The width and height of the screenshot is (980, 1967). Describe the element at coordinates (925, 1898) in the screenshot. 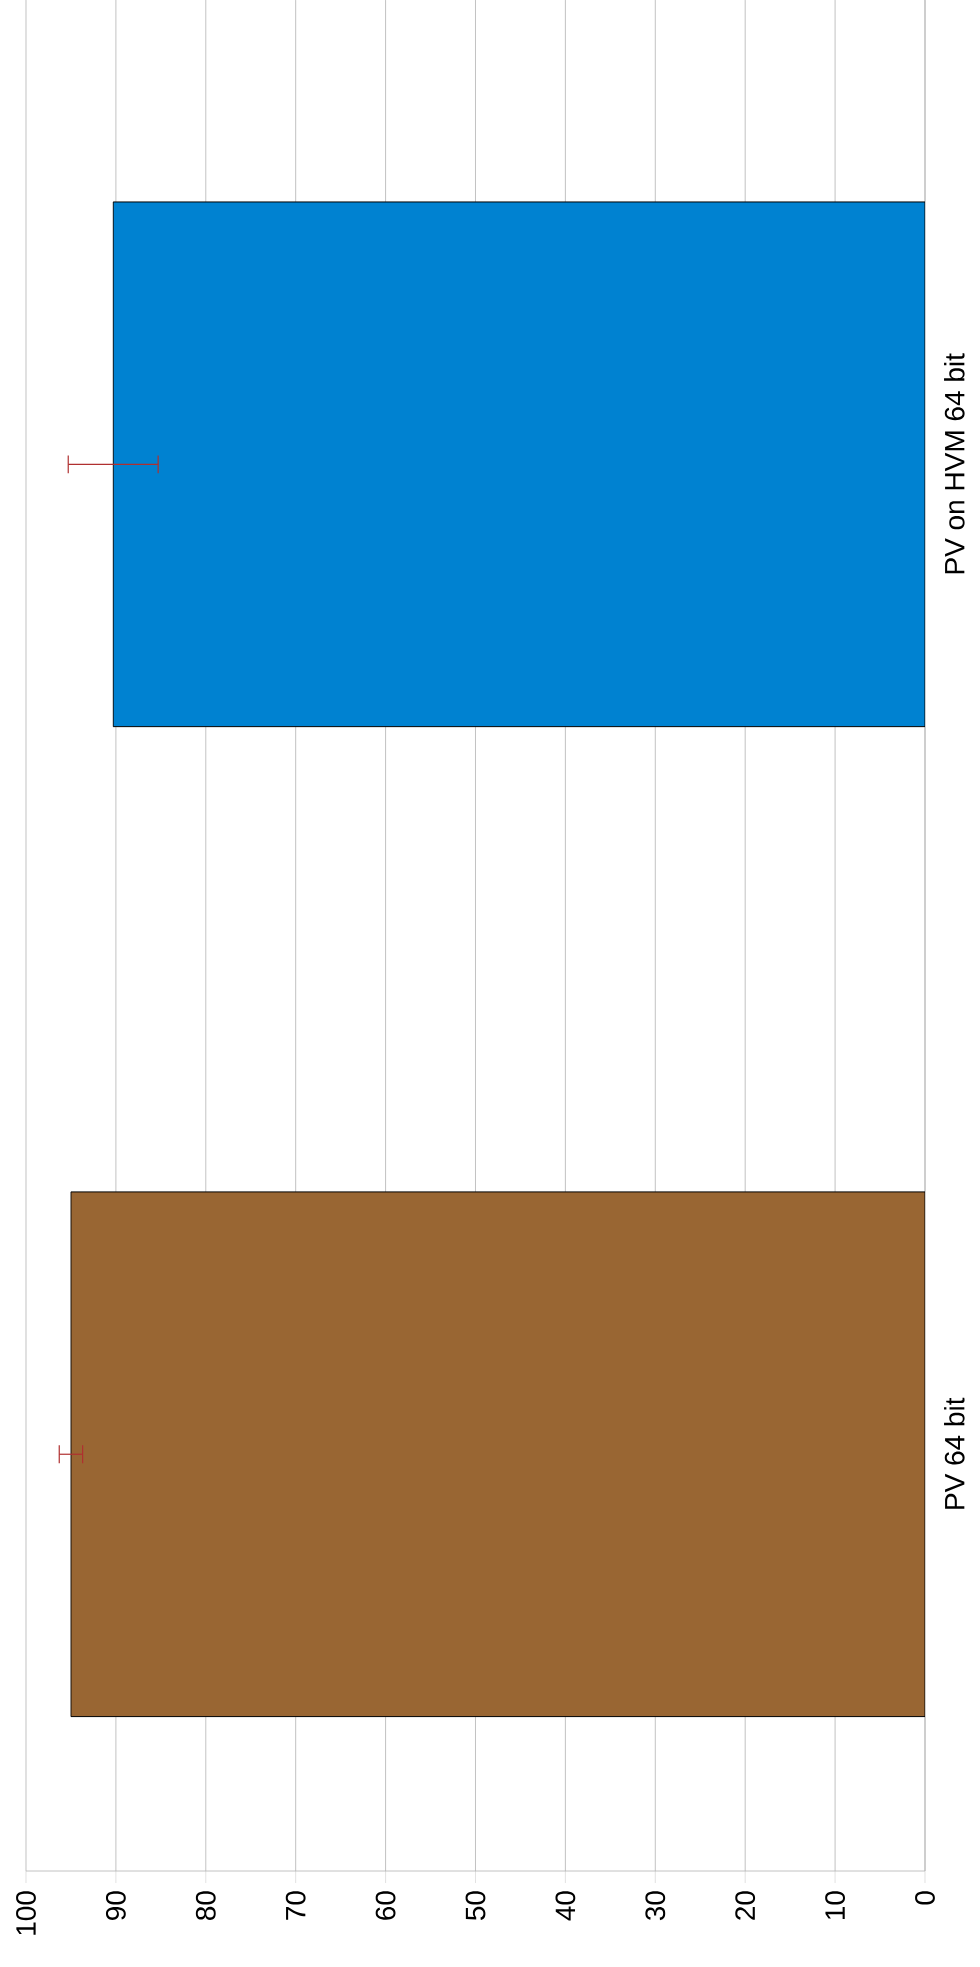

I see `x-tick-label: 0` at that location.